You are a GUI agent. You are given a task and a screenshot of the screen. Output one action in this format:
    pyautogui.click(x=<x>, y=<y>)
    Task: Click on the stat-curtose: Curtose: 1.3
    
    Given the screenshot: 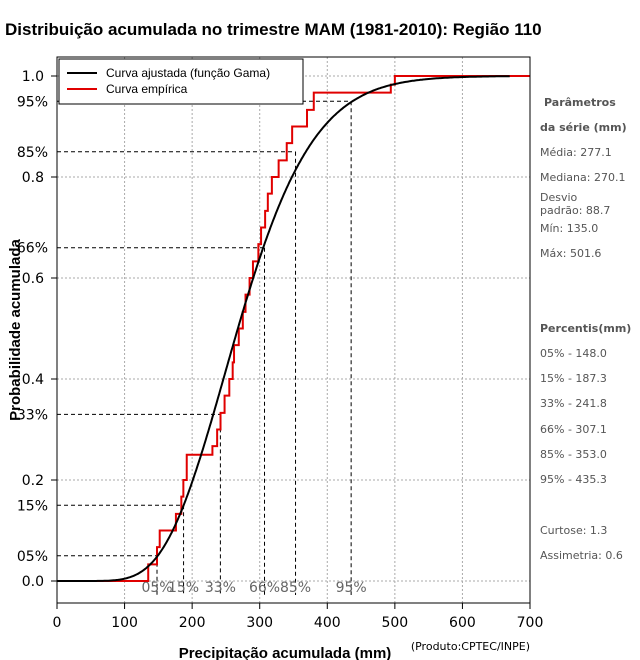 What is the action you would take?
    pyautogui.click(x=574, y=530)
    